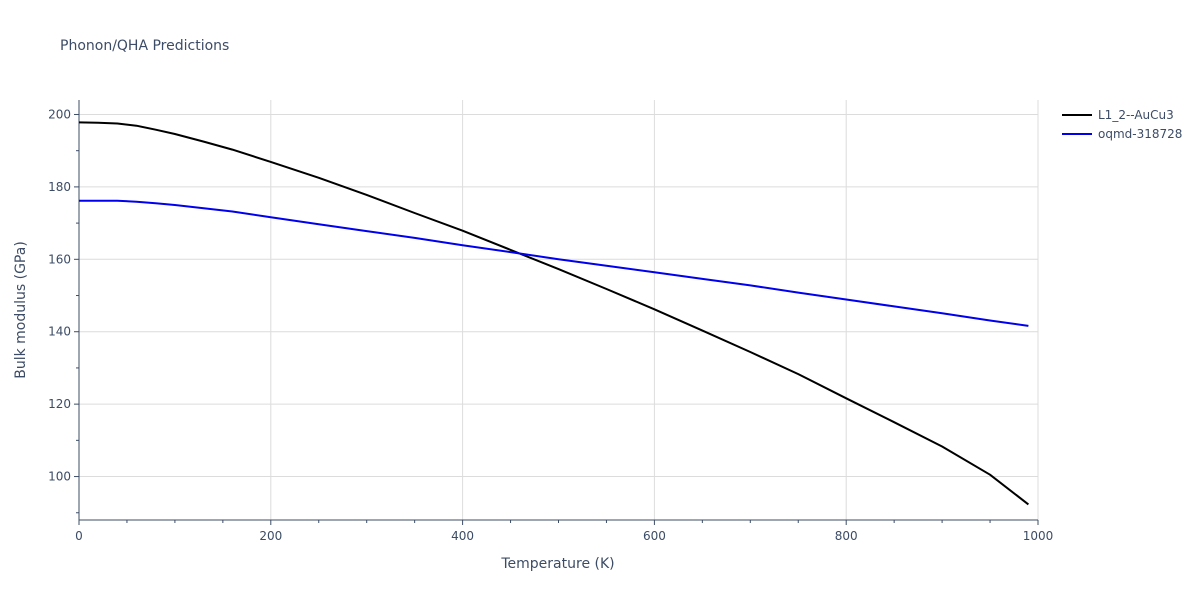 This screenshot has height=600, width=1200. I want to click on legend-label: L1_2--AuCu3, so click(1136, 115).